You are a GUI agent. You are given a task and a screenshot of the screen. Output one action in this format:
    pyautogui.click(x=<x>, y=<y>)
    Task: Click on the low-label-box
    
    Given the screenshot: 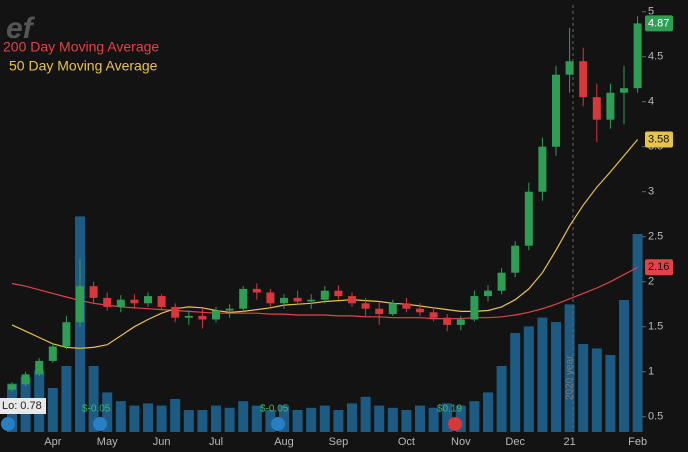 What is the action you would take?
    pyautogui.click(x=23, y=406)
    